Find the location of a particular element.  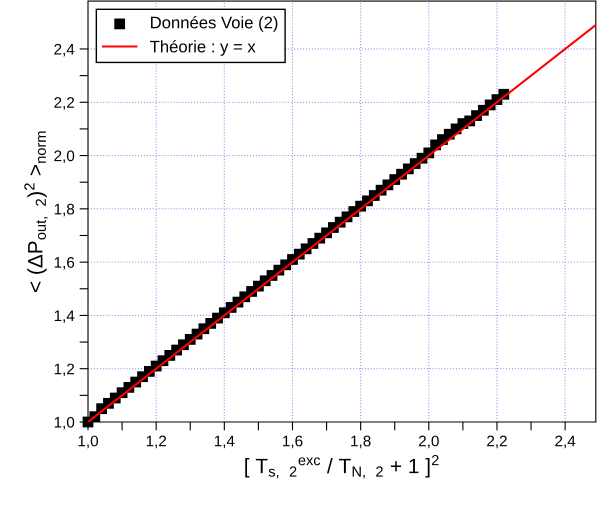

legend-label: Données Voie (2) is located at coordinates (214, 24).